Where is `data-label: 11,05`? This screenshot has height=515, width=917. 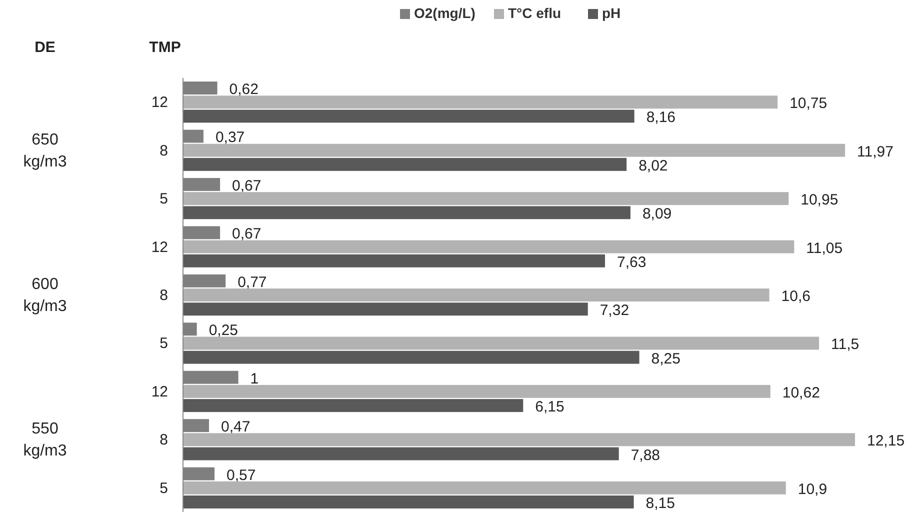 data-label: 11,05 is located at coordinates (824, 248).